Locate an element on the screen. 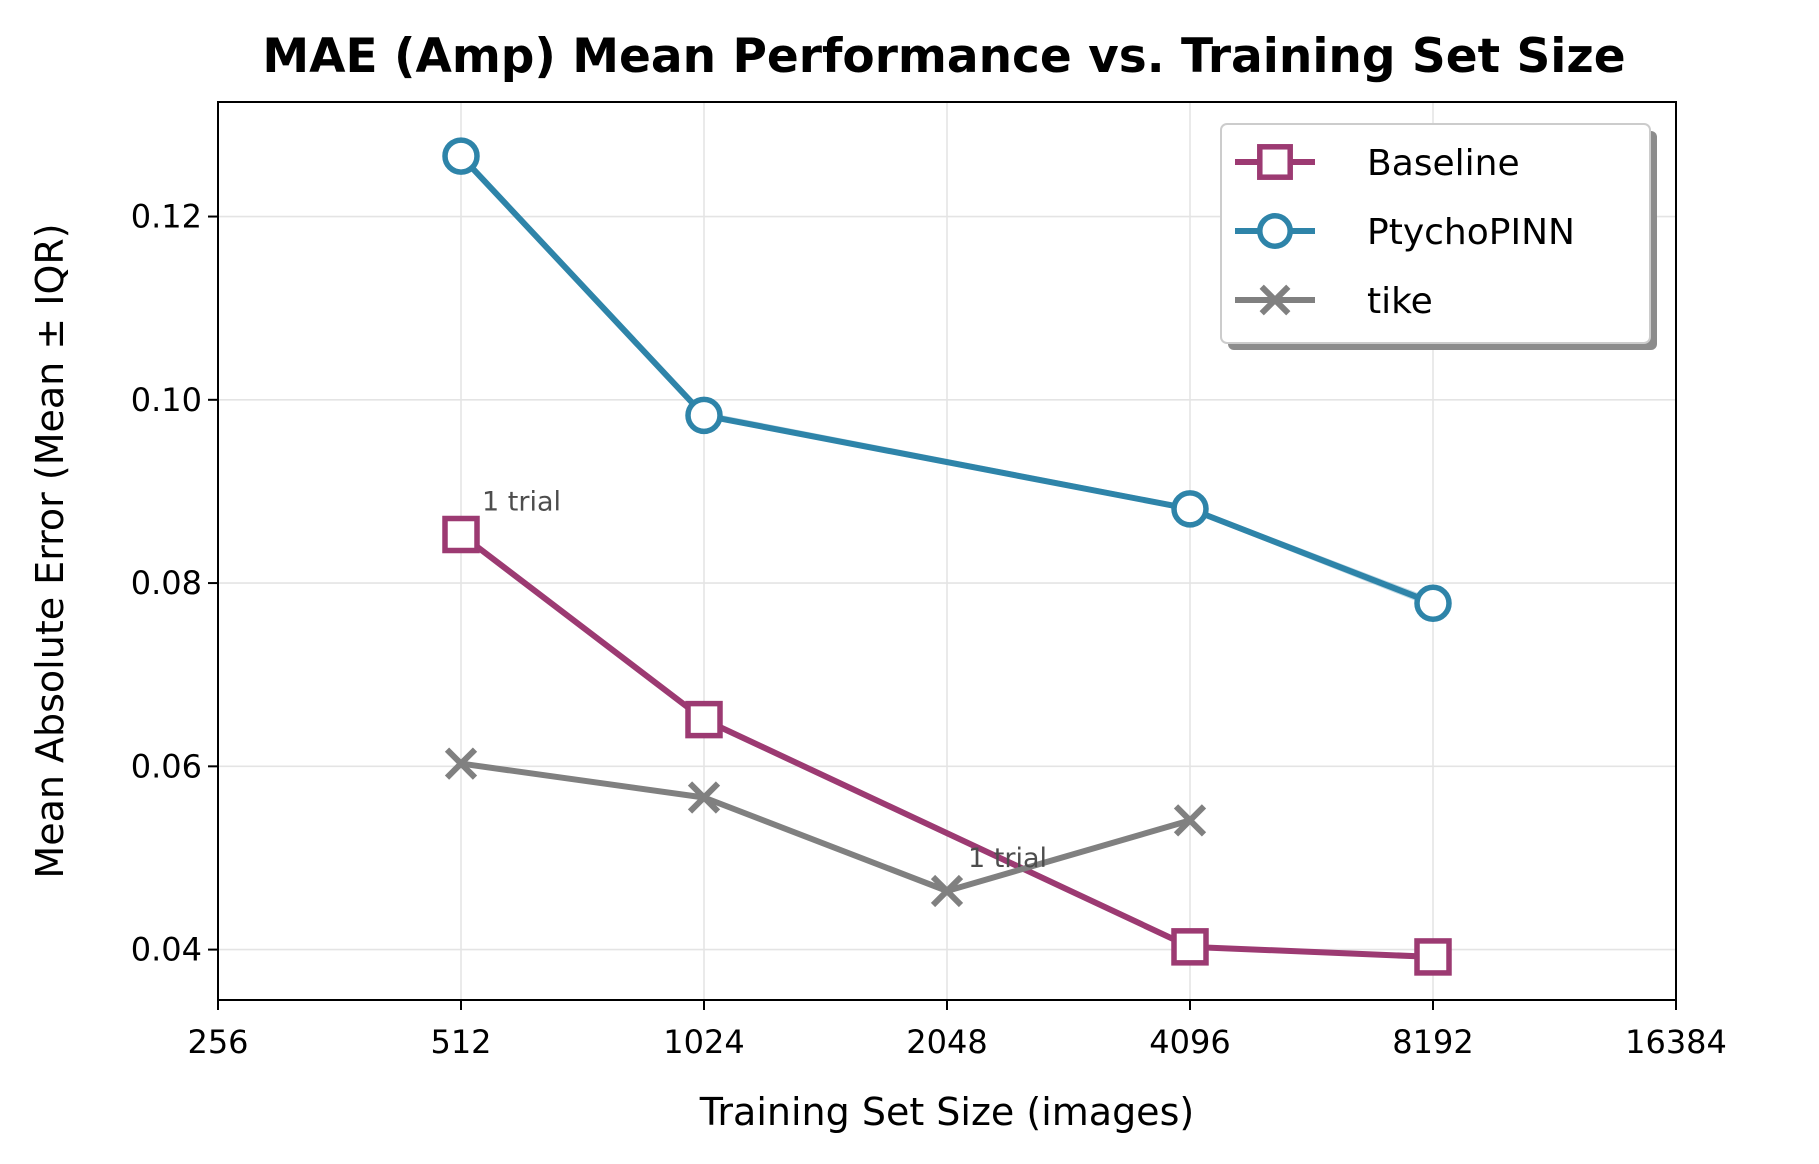 This screenshot has width=1819, height=1164. y-tick-label: 0.12 is located at coordinates (166, 217).